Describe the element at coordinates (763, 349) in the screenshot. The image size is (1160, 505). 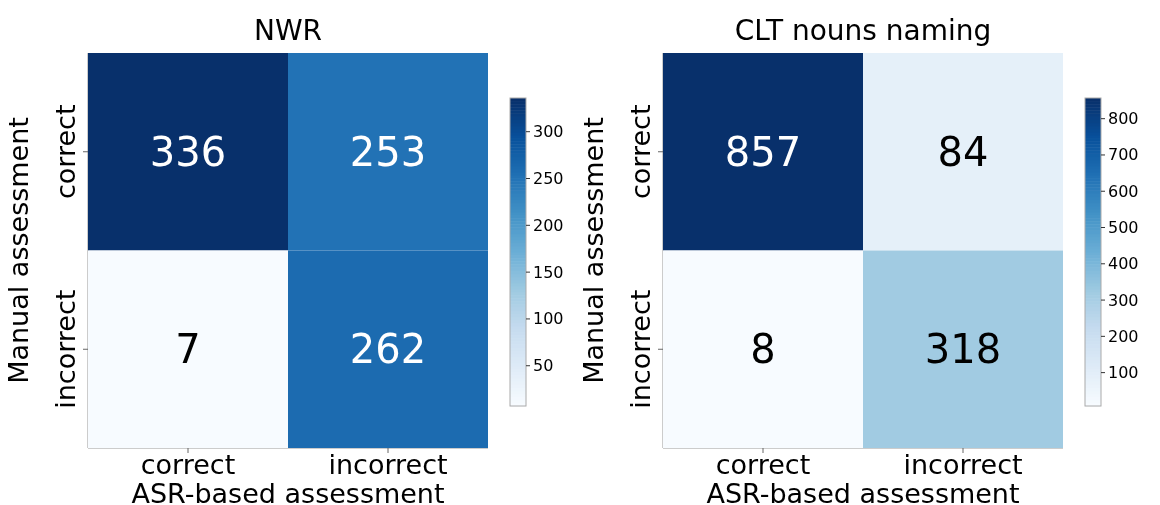
I see `data-label: 8` at that location.